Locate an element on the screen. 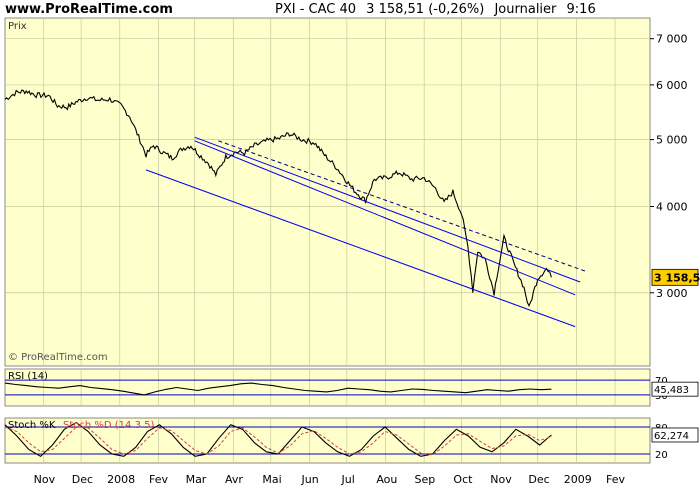 This screenshot has height=500, width=700. trend-line-dashed is located at coordinates (402, 206).